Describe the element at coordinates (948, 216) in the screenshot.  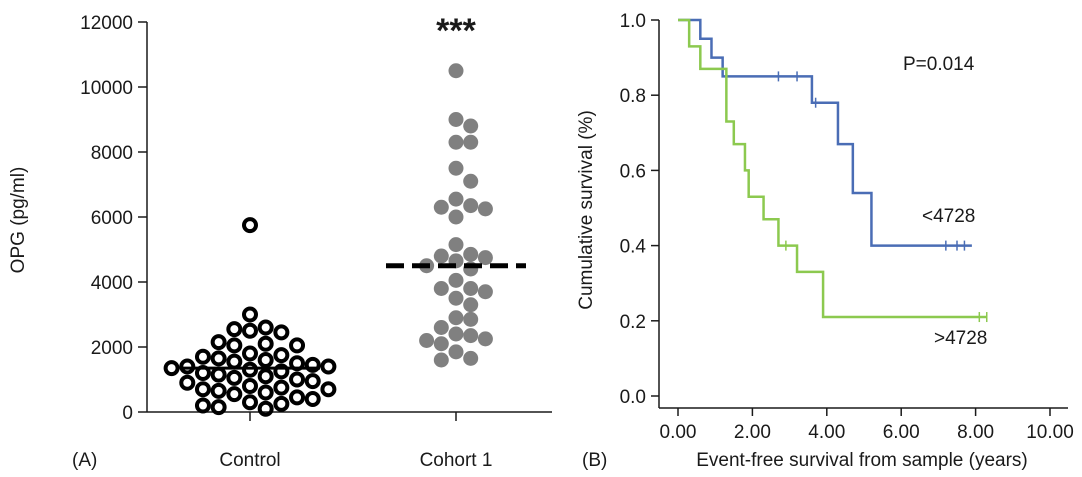
I see `series-label-low: <4728` at that location.